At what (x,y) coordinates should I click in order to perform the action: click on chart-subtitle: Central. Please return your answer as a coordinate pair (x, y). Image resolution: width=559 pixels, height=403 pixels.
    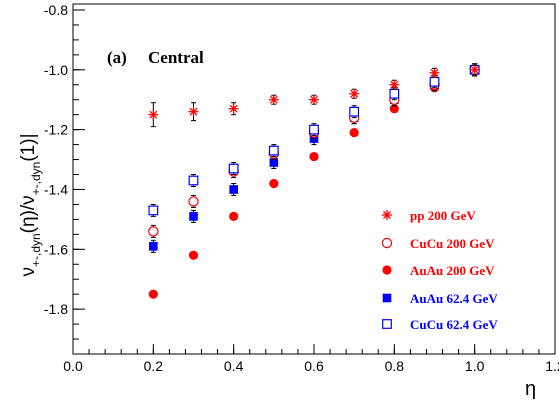
    Looking at the image, I should click on (176, 57).